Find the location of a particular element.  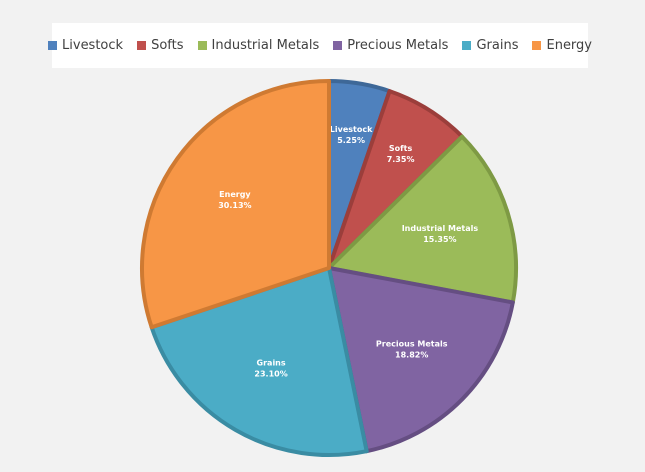

pie-slice-grains is located at coordinates (259, 361).